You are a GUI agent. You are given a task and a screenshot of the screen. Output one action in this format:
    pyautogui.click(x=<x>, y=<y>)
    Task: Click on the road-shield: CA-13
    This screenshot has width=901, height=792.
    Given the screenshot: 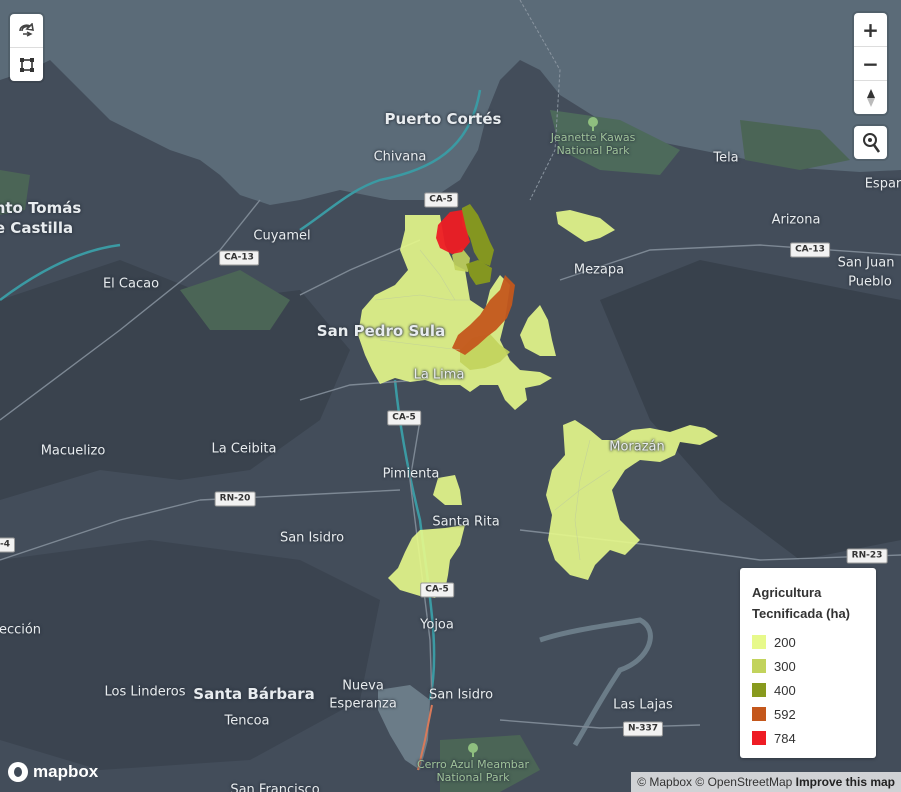 What is the action you would take?
    pyautogui.click(x=810, y=250)
    